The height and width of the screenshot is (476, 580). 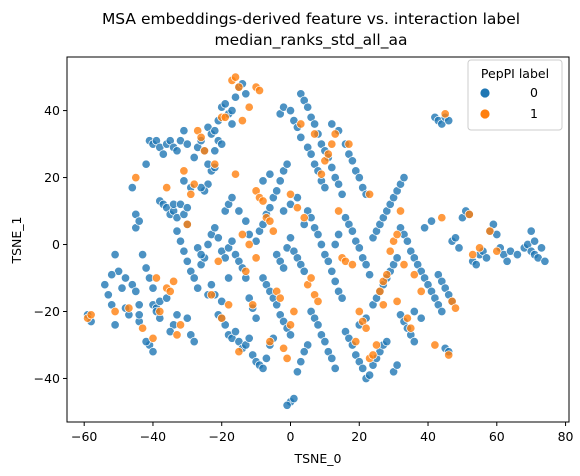 What do you see at coordinates (222, 436) in the screenshot?
I see `x-tick-label: −20` at bounding box center [222, 436].